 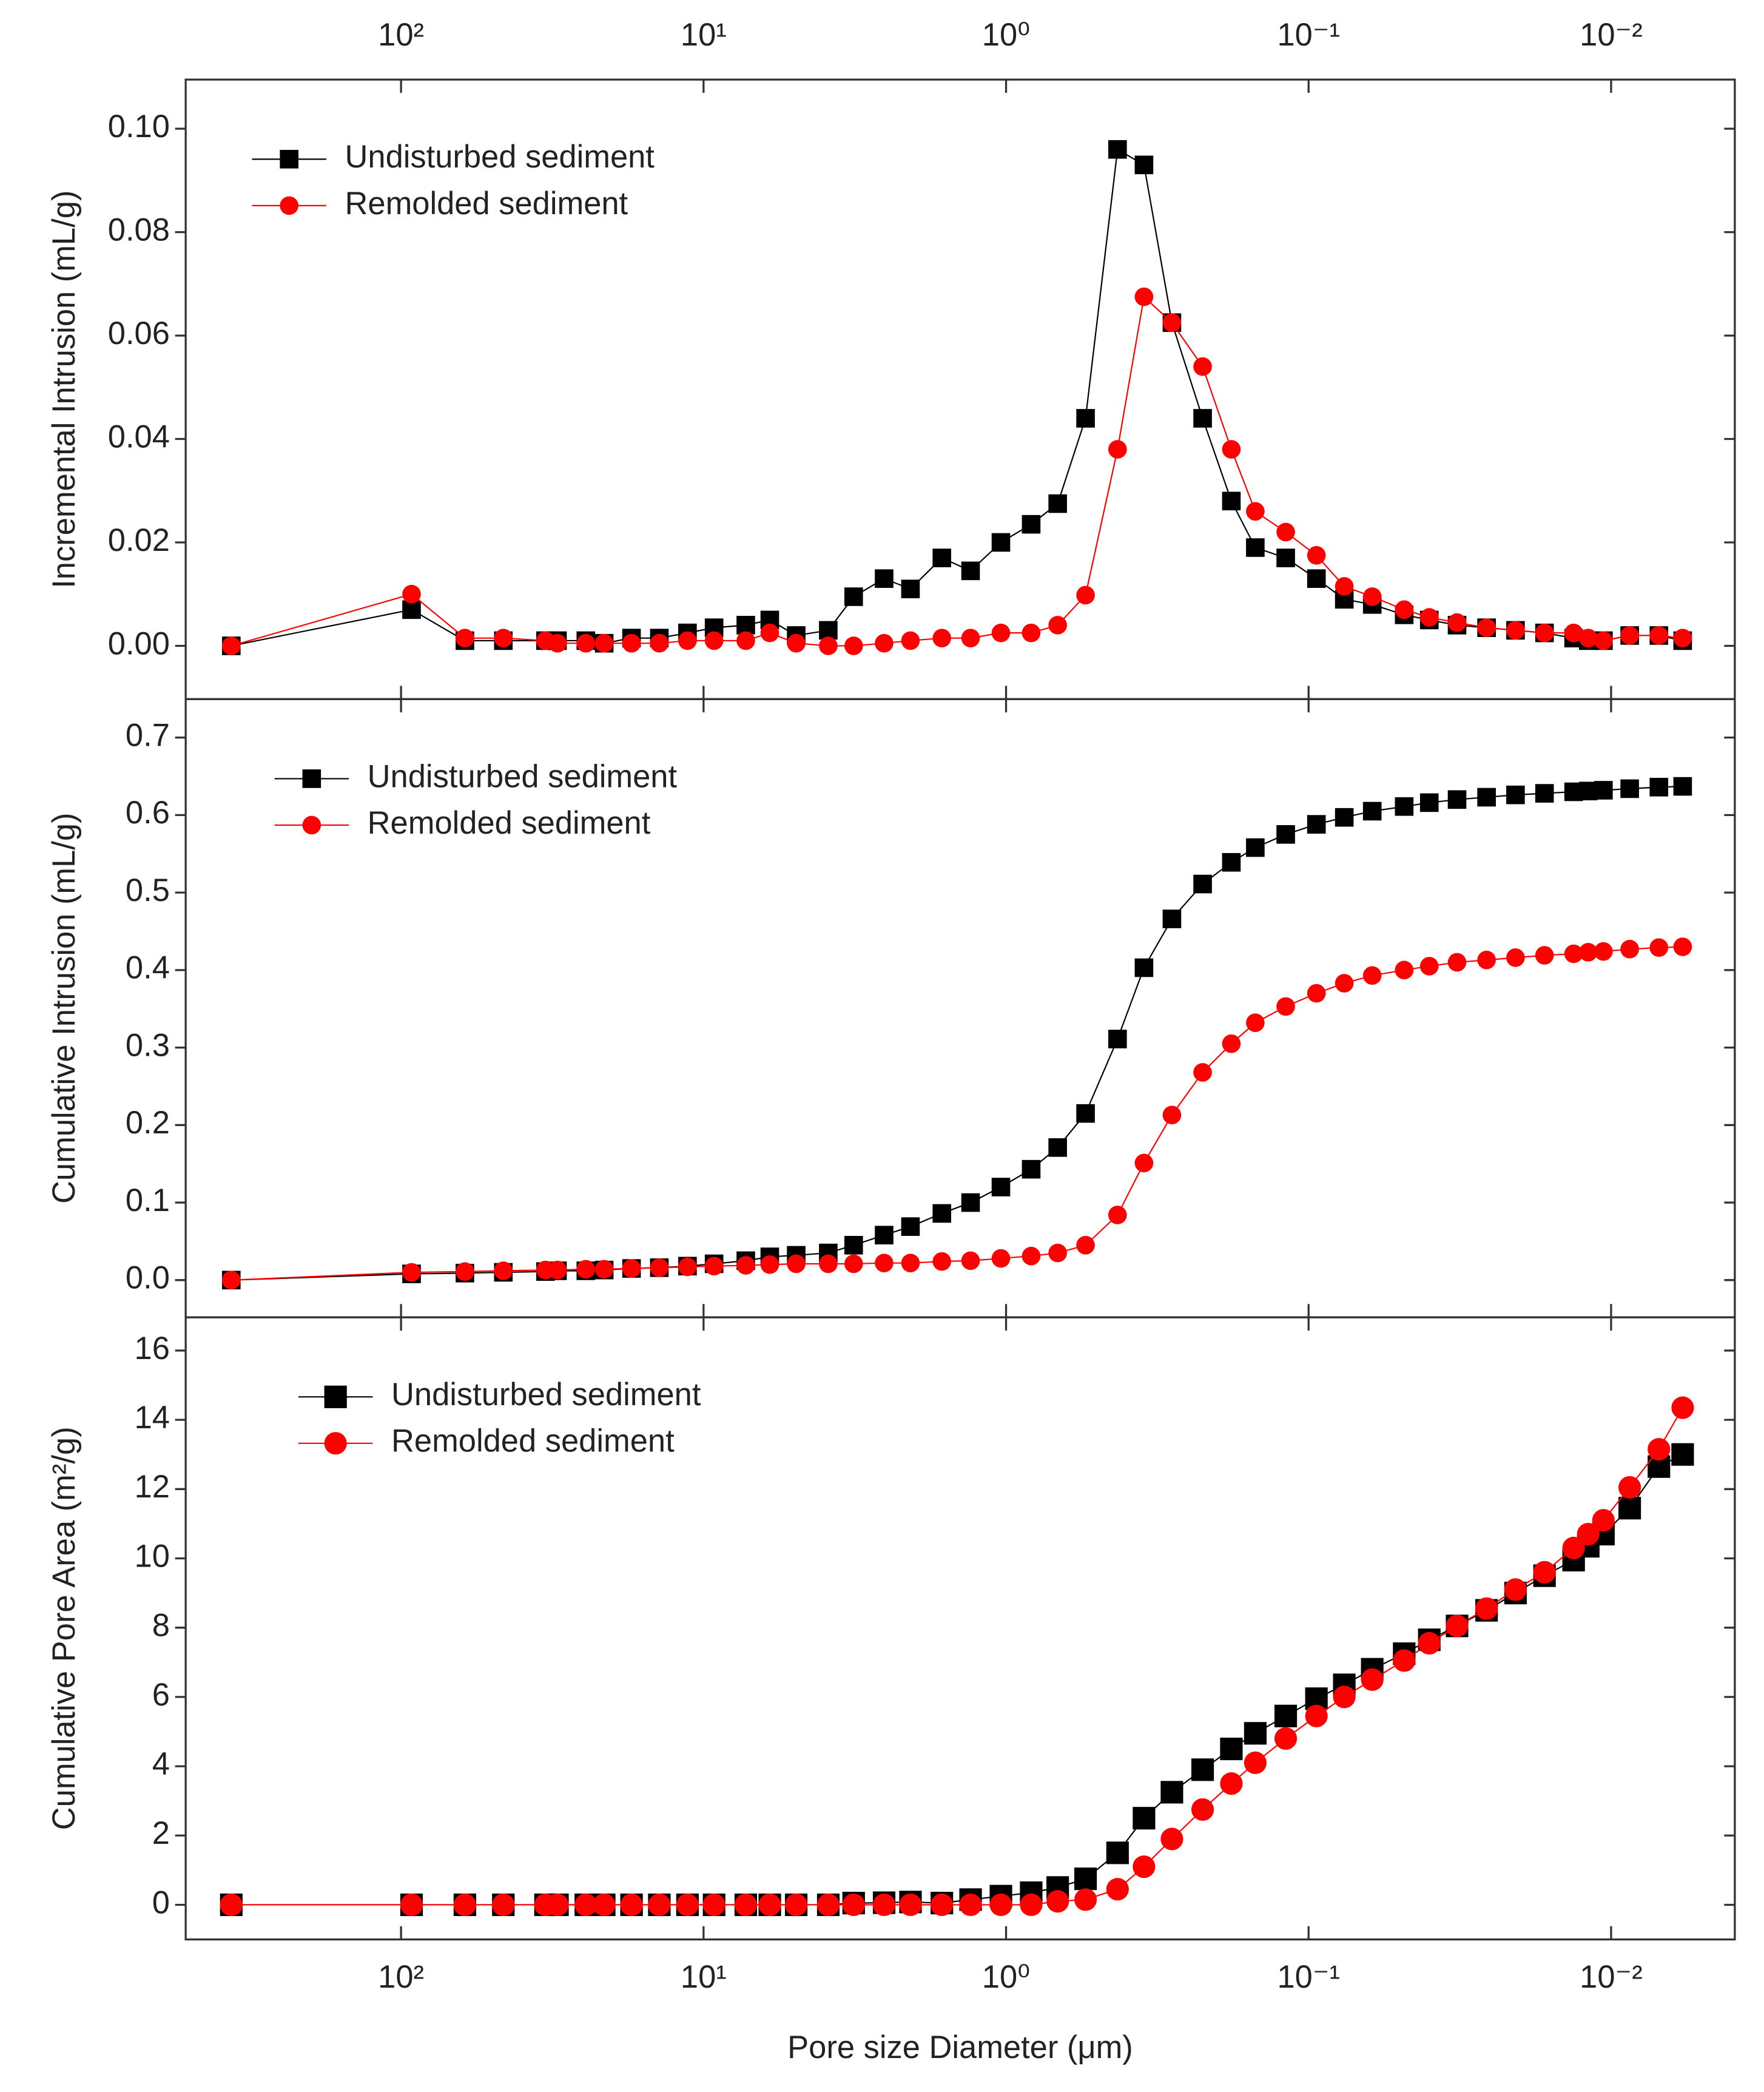 I want to click on y-tick-label: 0.0, so click(x=148, y=1278).